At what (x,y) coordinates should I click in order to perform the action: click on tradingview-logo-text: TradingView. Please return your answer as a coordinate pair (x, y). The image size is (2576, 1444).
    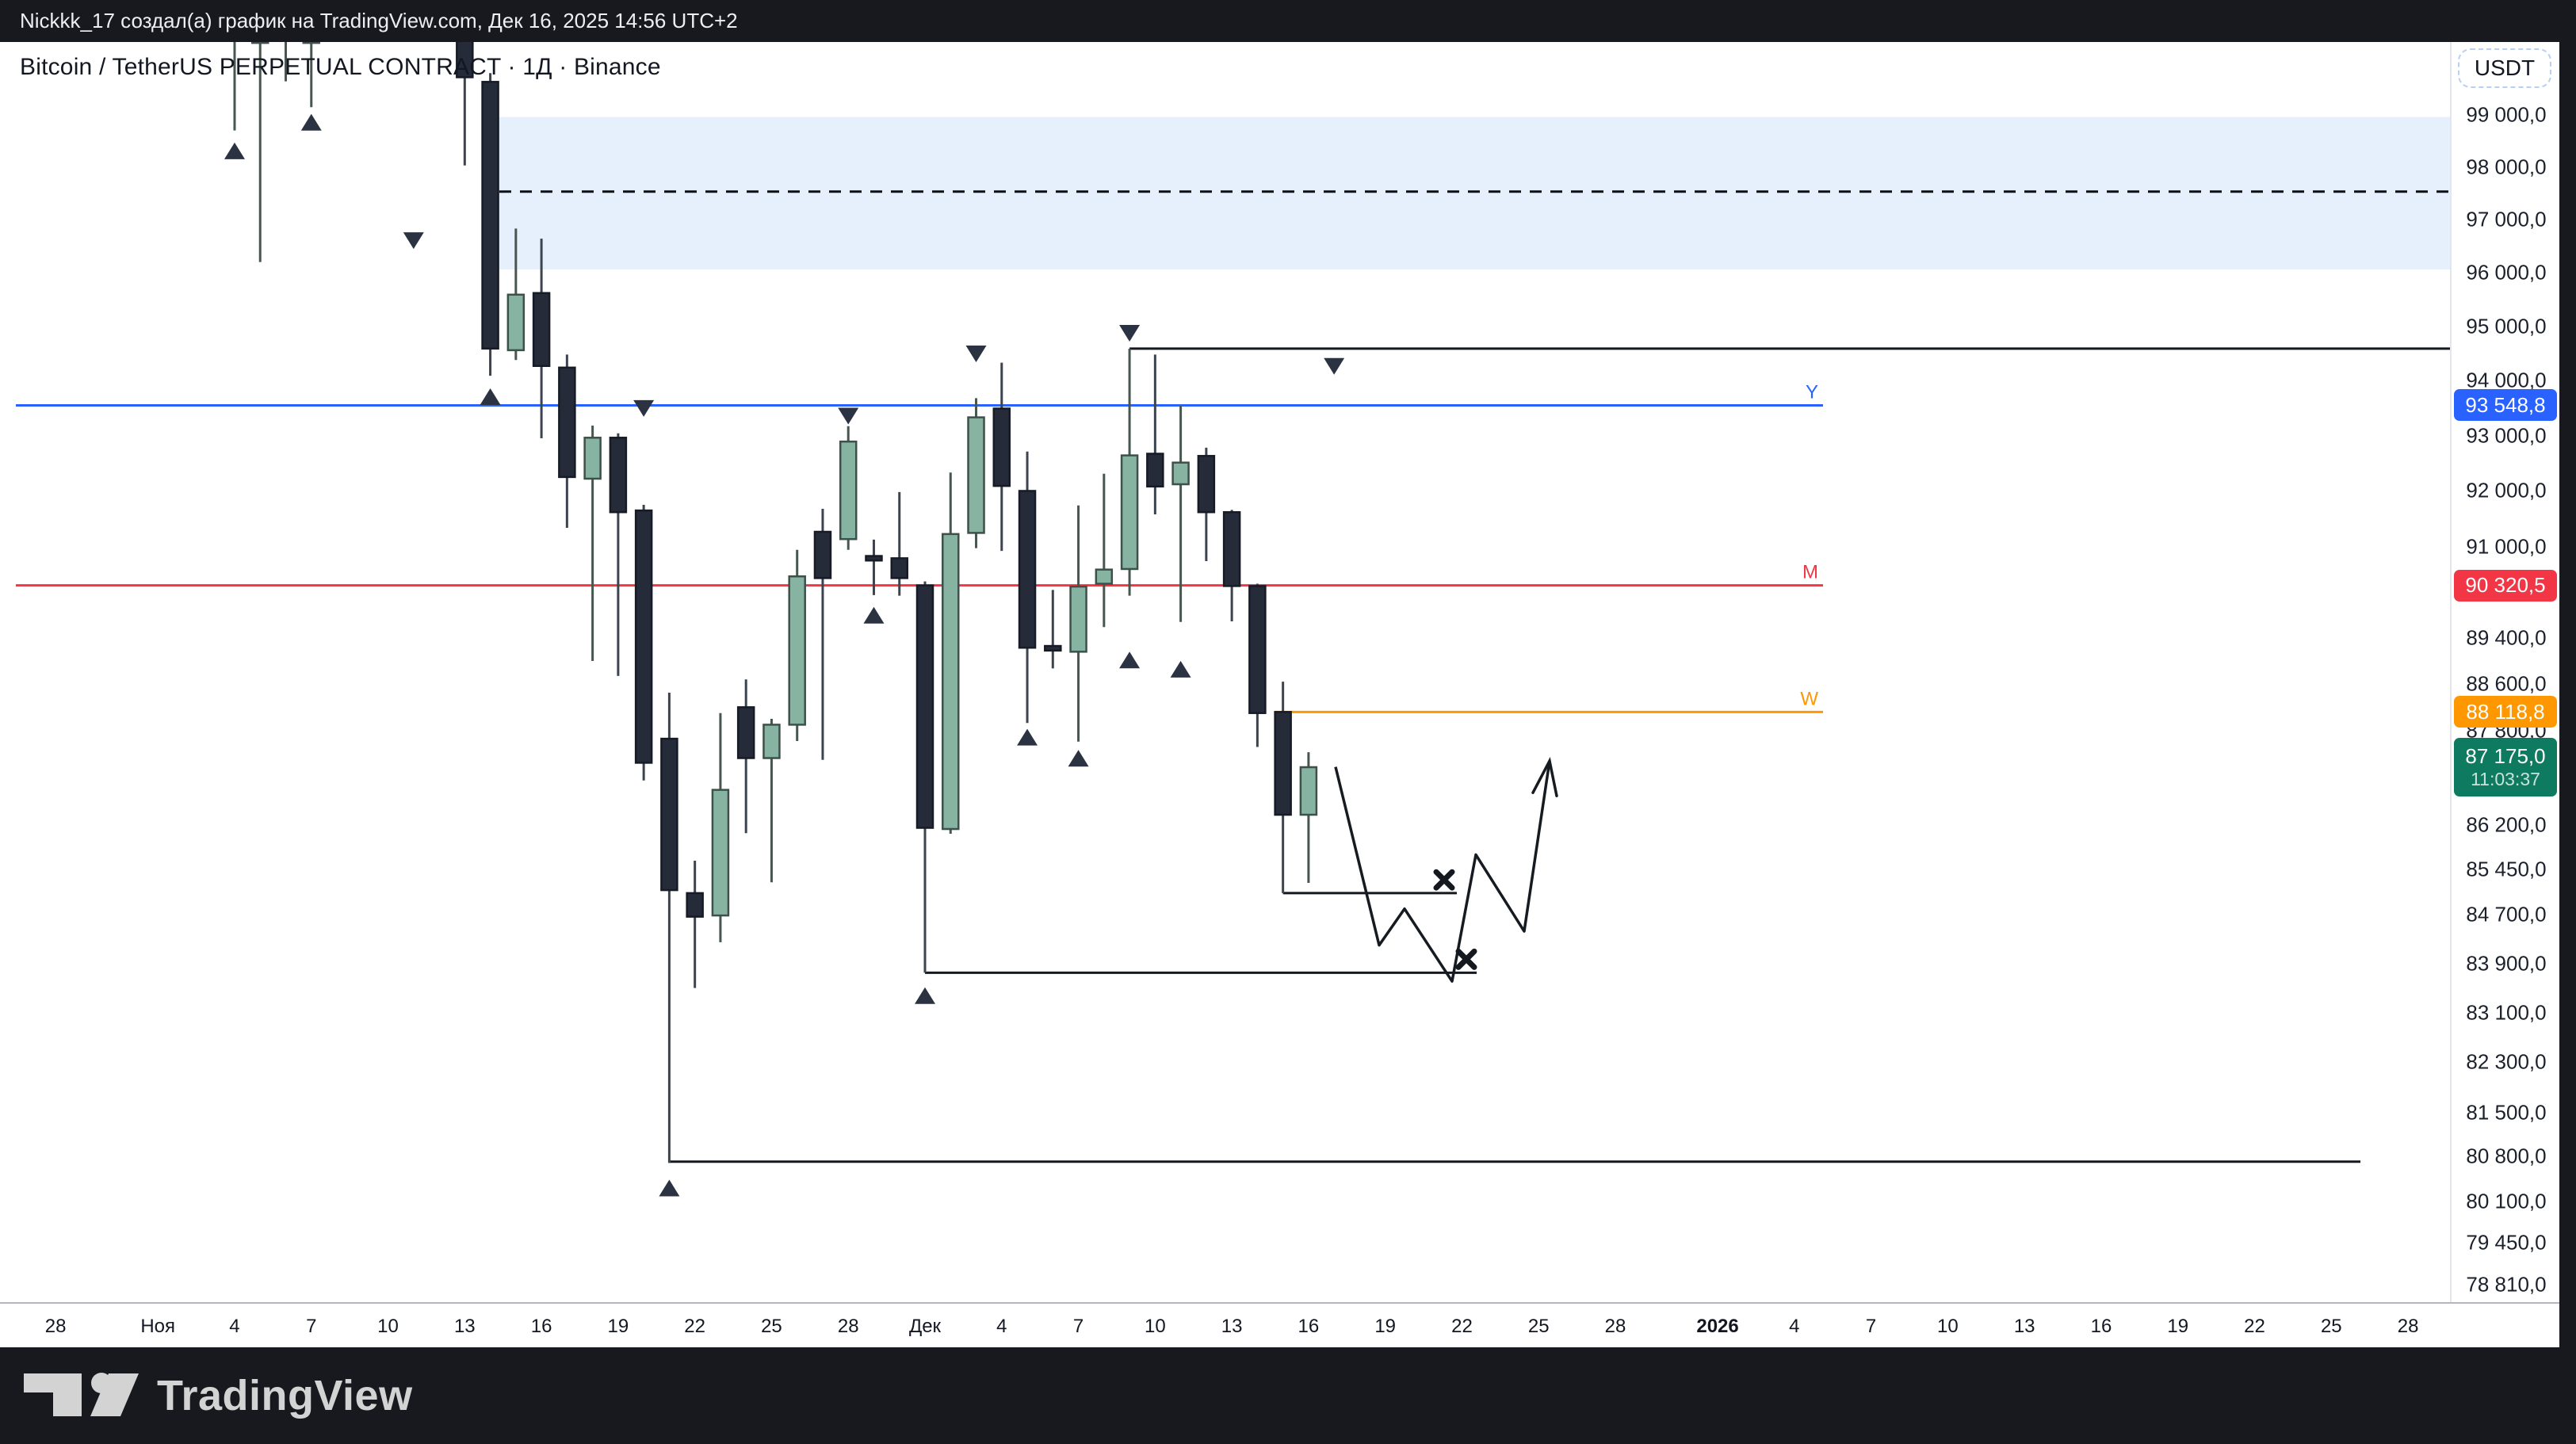
    Looking at the image, I should click on (285, 1396).